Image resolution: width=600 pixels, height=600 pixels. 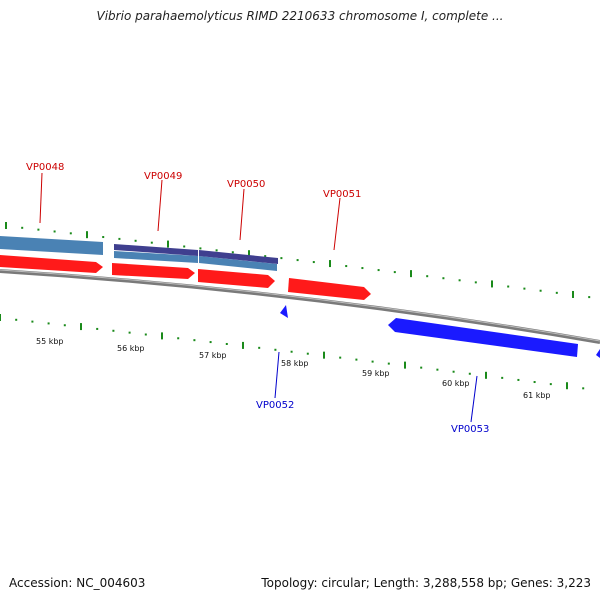 What do you see at coordinates (50, 341) in the screenshot?
I see `tick-label-55kbp: 55 kbp` at bounding box center [50, 341].